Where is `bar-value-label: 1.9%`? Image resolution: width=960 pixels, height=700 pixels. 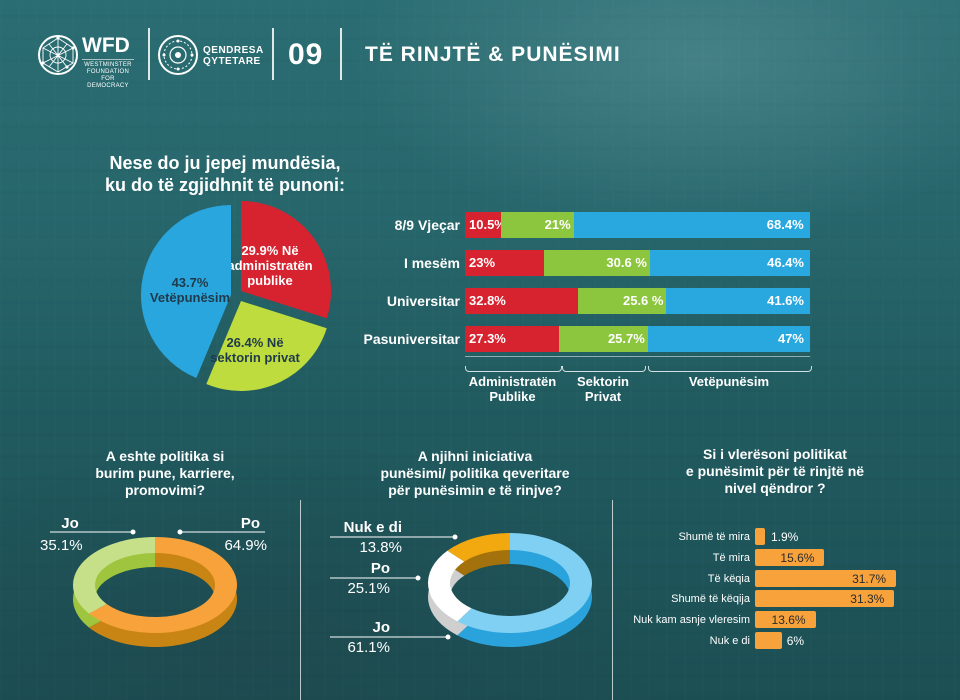
bar-value-label: 1.9% is located at coordinates (785, 537).